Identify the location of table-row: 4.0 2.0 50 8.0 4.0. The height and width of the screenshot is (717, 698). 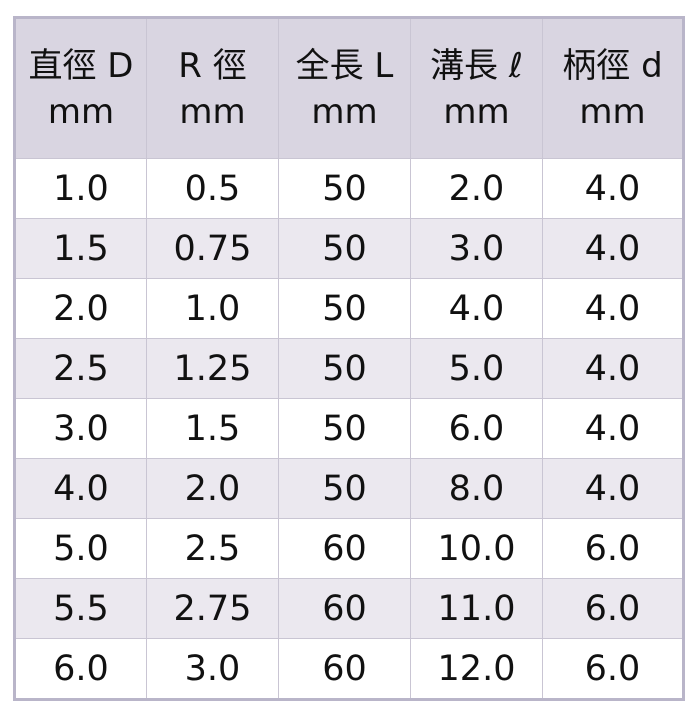
(349, 488).